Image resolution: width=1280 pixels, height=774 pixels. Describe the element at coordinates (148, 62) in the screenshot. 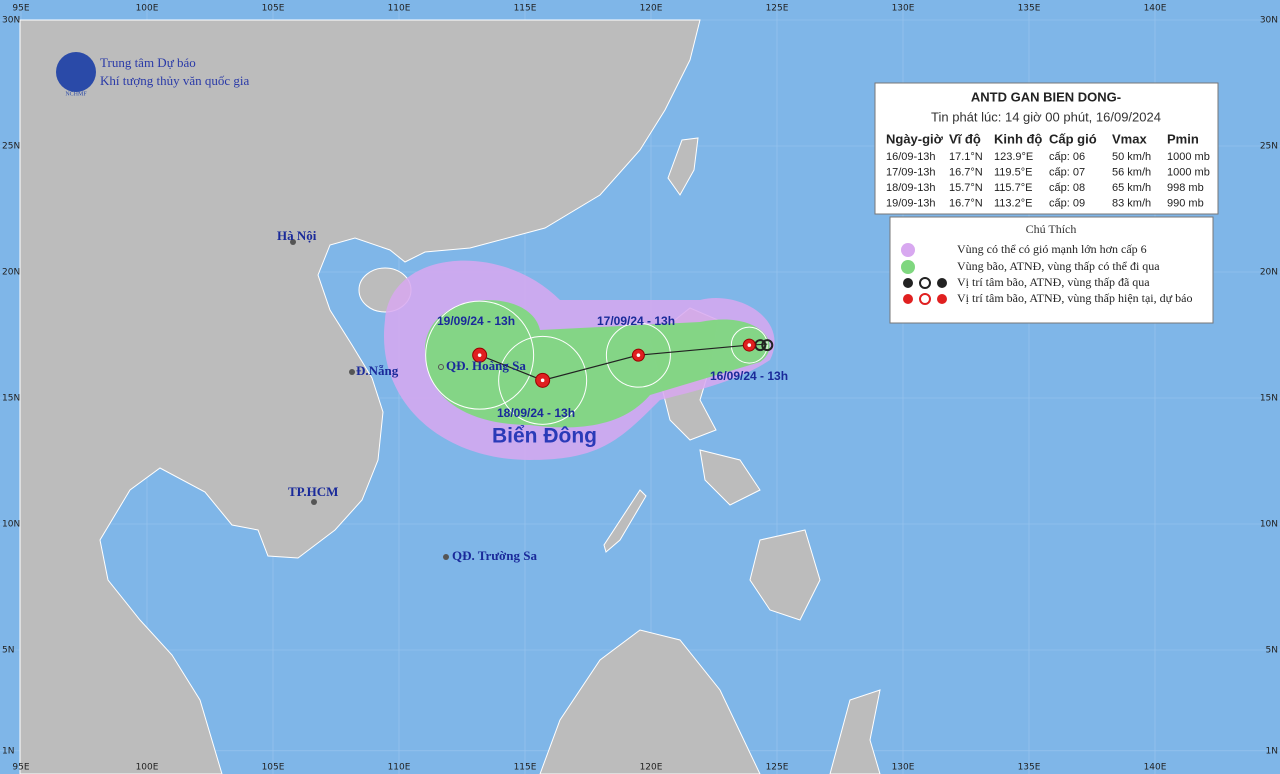

I see `logo-text: Trung tâm Dự báo` at that location.